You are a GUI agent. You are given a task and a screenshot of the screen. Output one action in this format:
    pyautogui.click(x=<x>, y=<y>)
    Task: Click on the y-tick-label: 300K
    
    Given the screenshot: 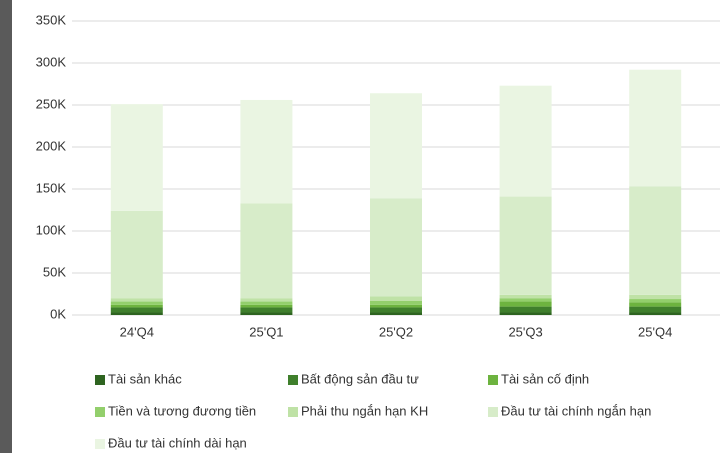 What is the action you would take?
    pyautogui.click(x=51, y=61)
    